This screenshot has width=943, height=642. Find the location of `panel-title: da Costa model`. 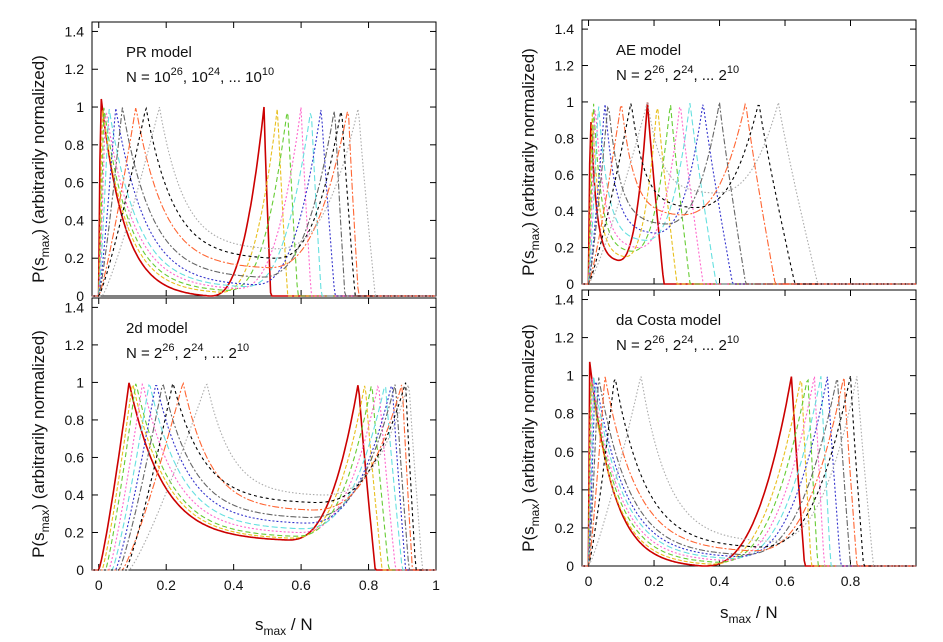

panel-title: da Costa model is located at coordinates (668, 320).